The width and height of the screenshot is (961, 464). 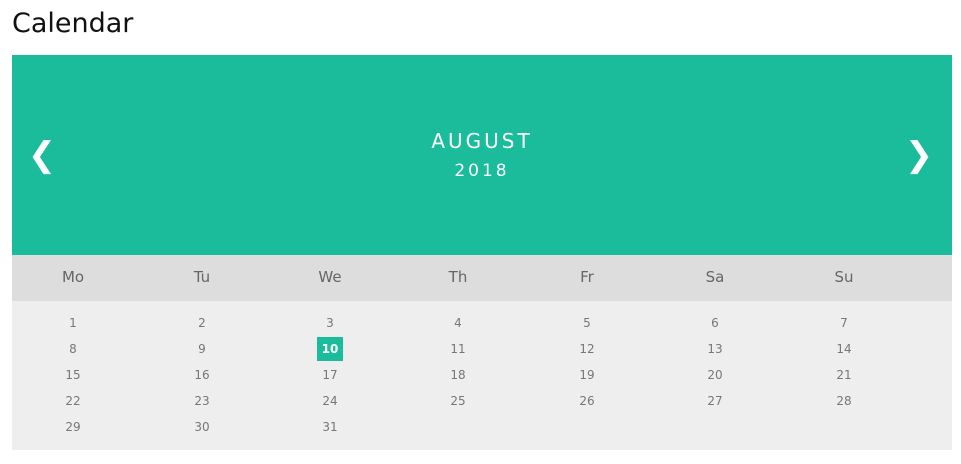 I want to click on prev-month-icon: ❮, so click(x=42, y=155).